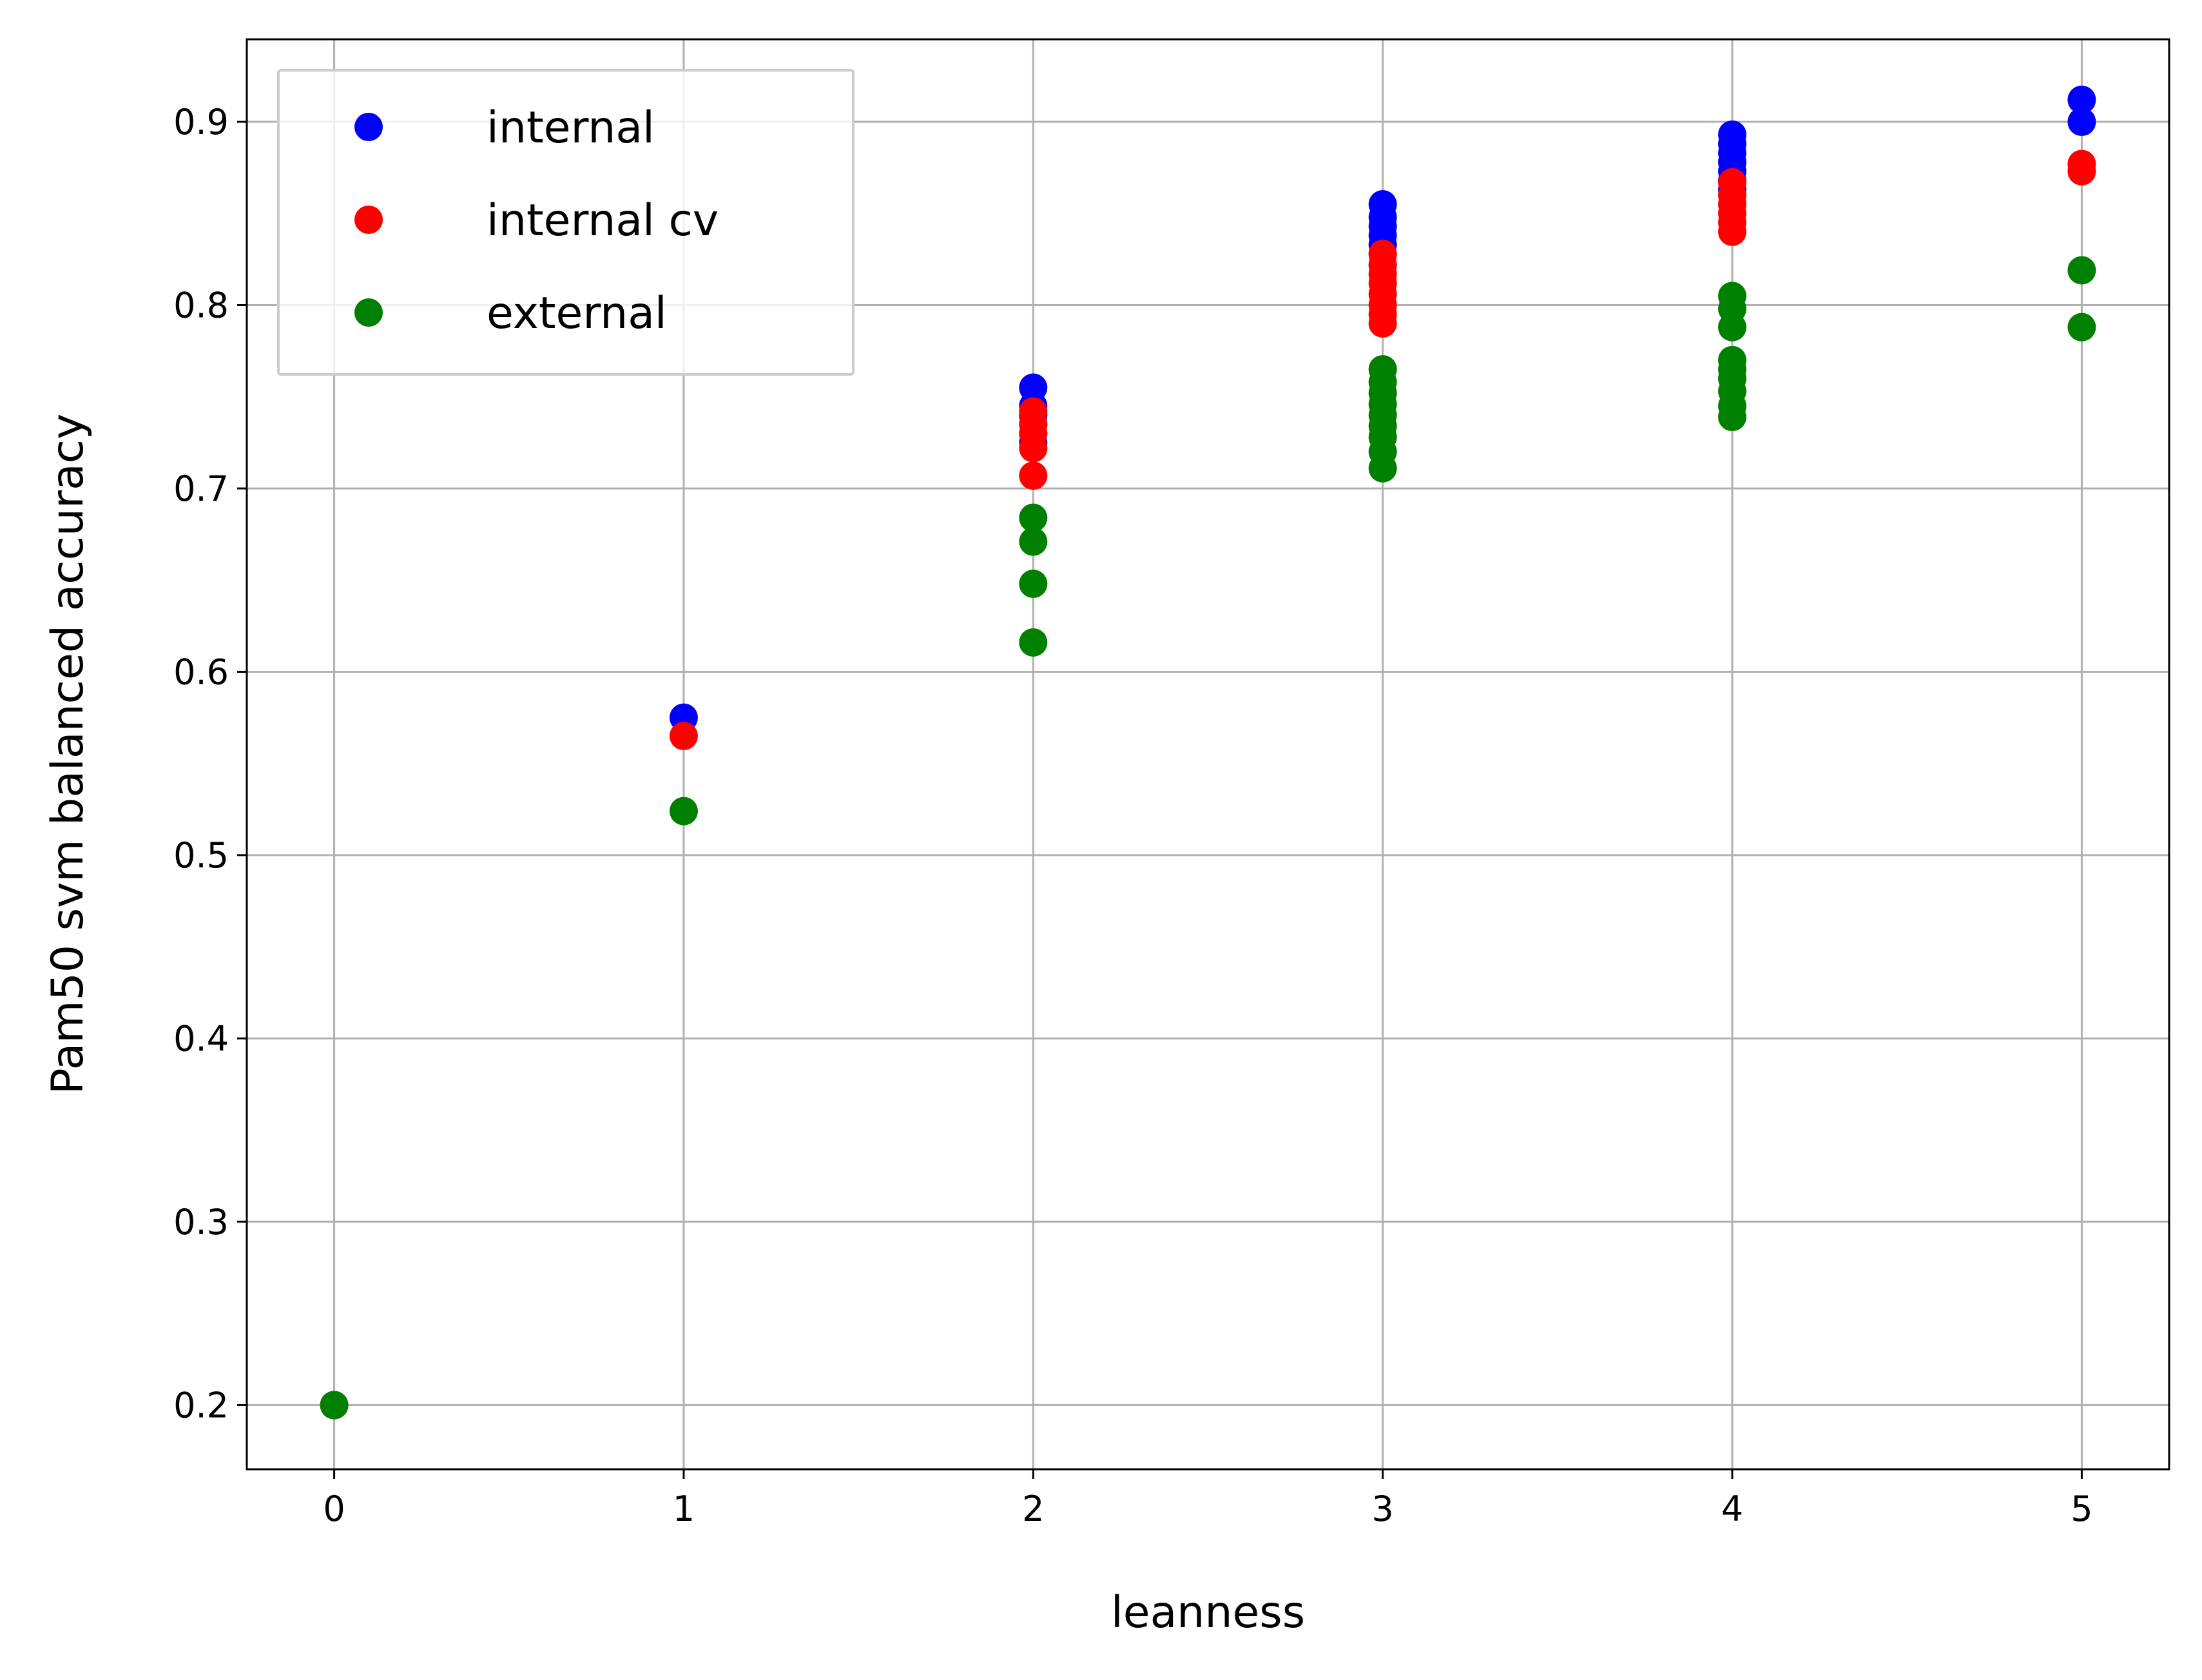  I want to click on y-tick-label: 0.4, so click(201, 1038).